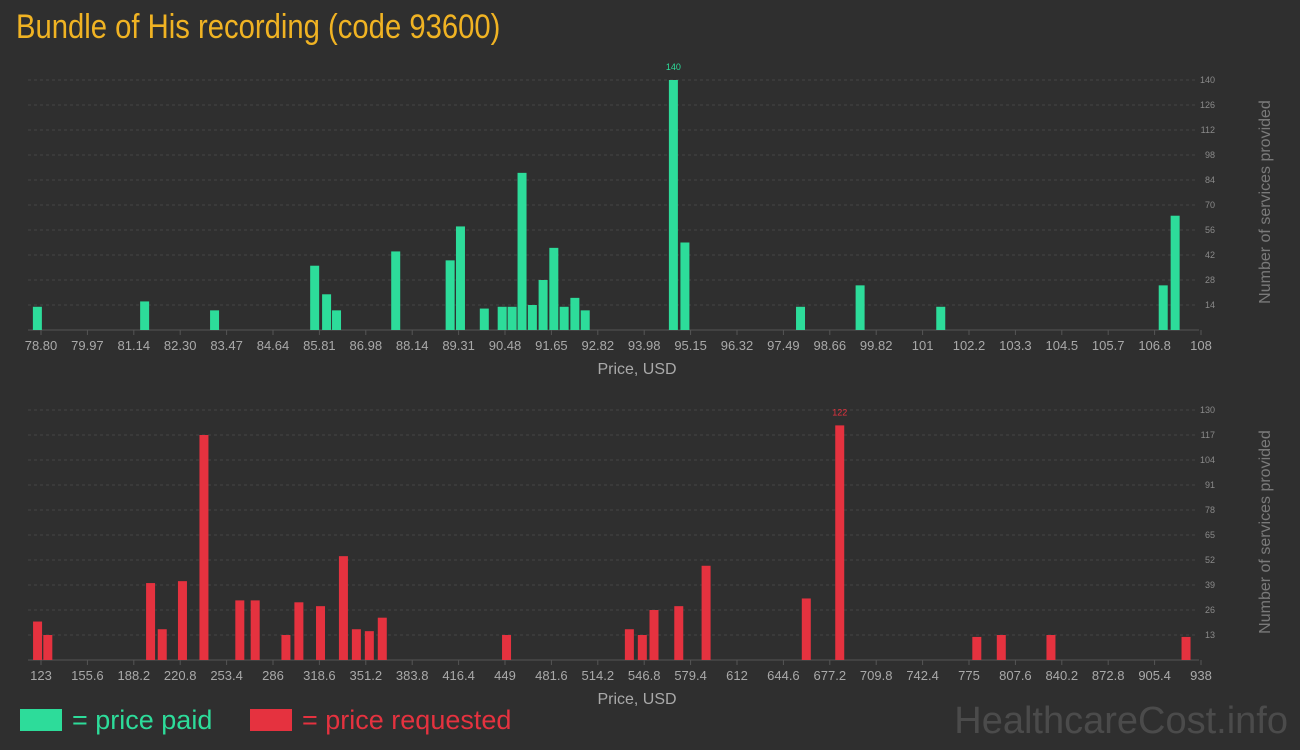  What do you see at coordinates (1015, 345) in the screenshot?
I see `x-tick-label: 103.3` at bounding box center [1015, 345].